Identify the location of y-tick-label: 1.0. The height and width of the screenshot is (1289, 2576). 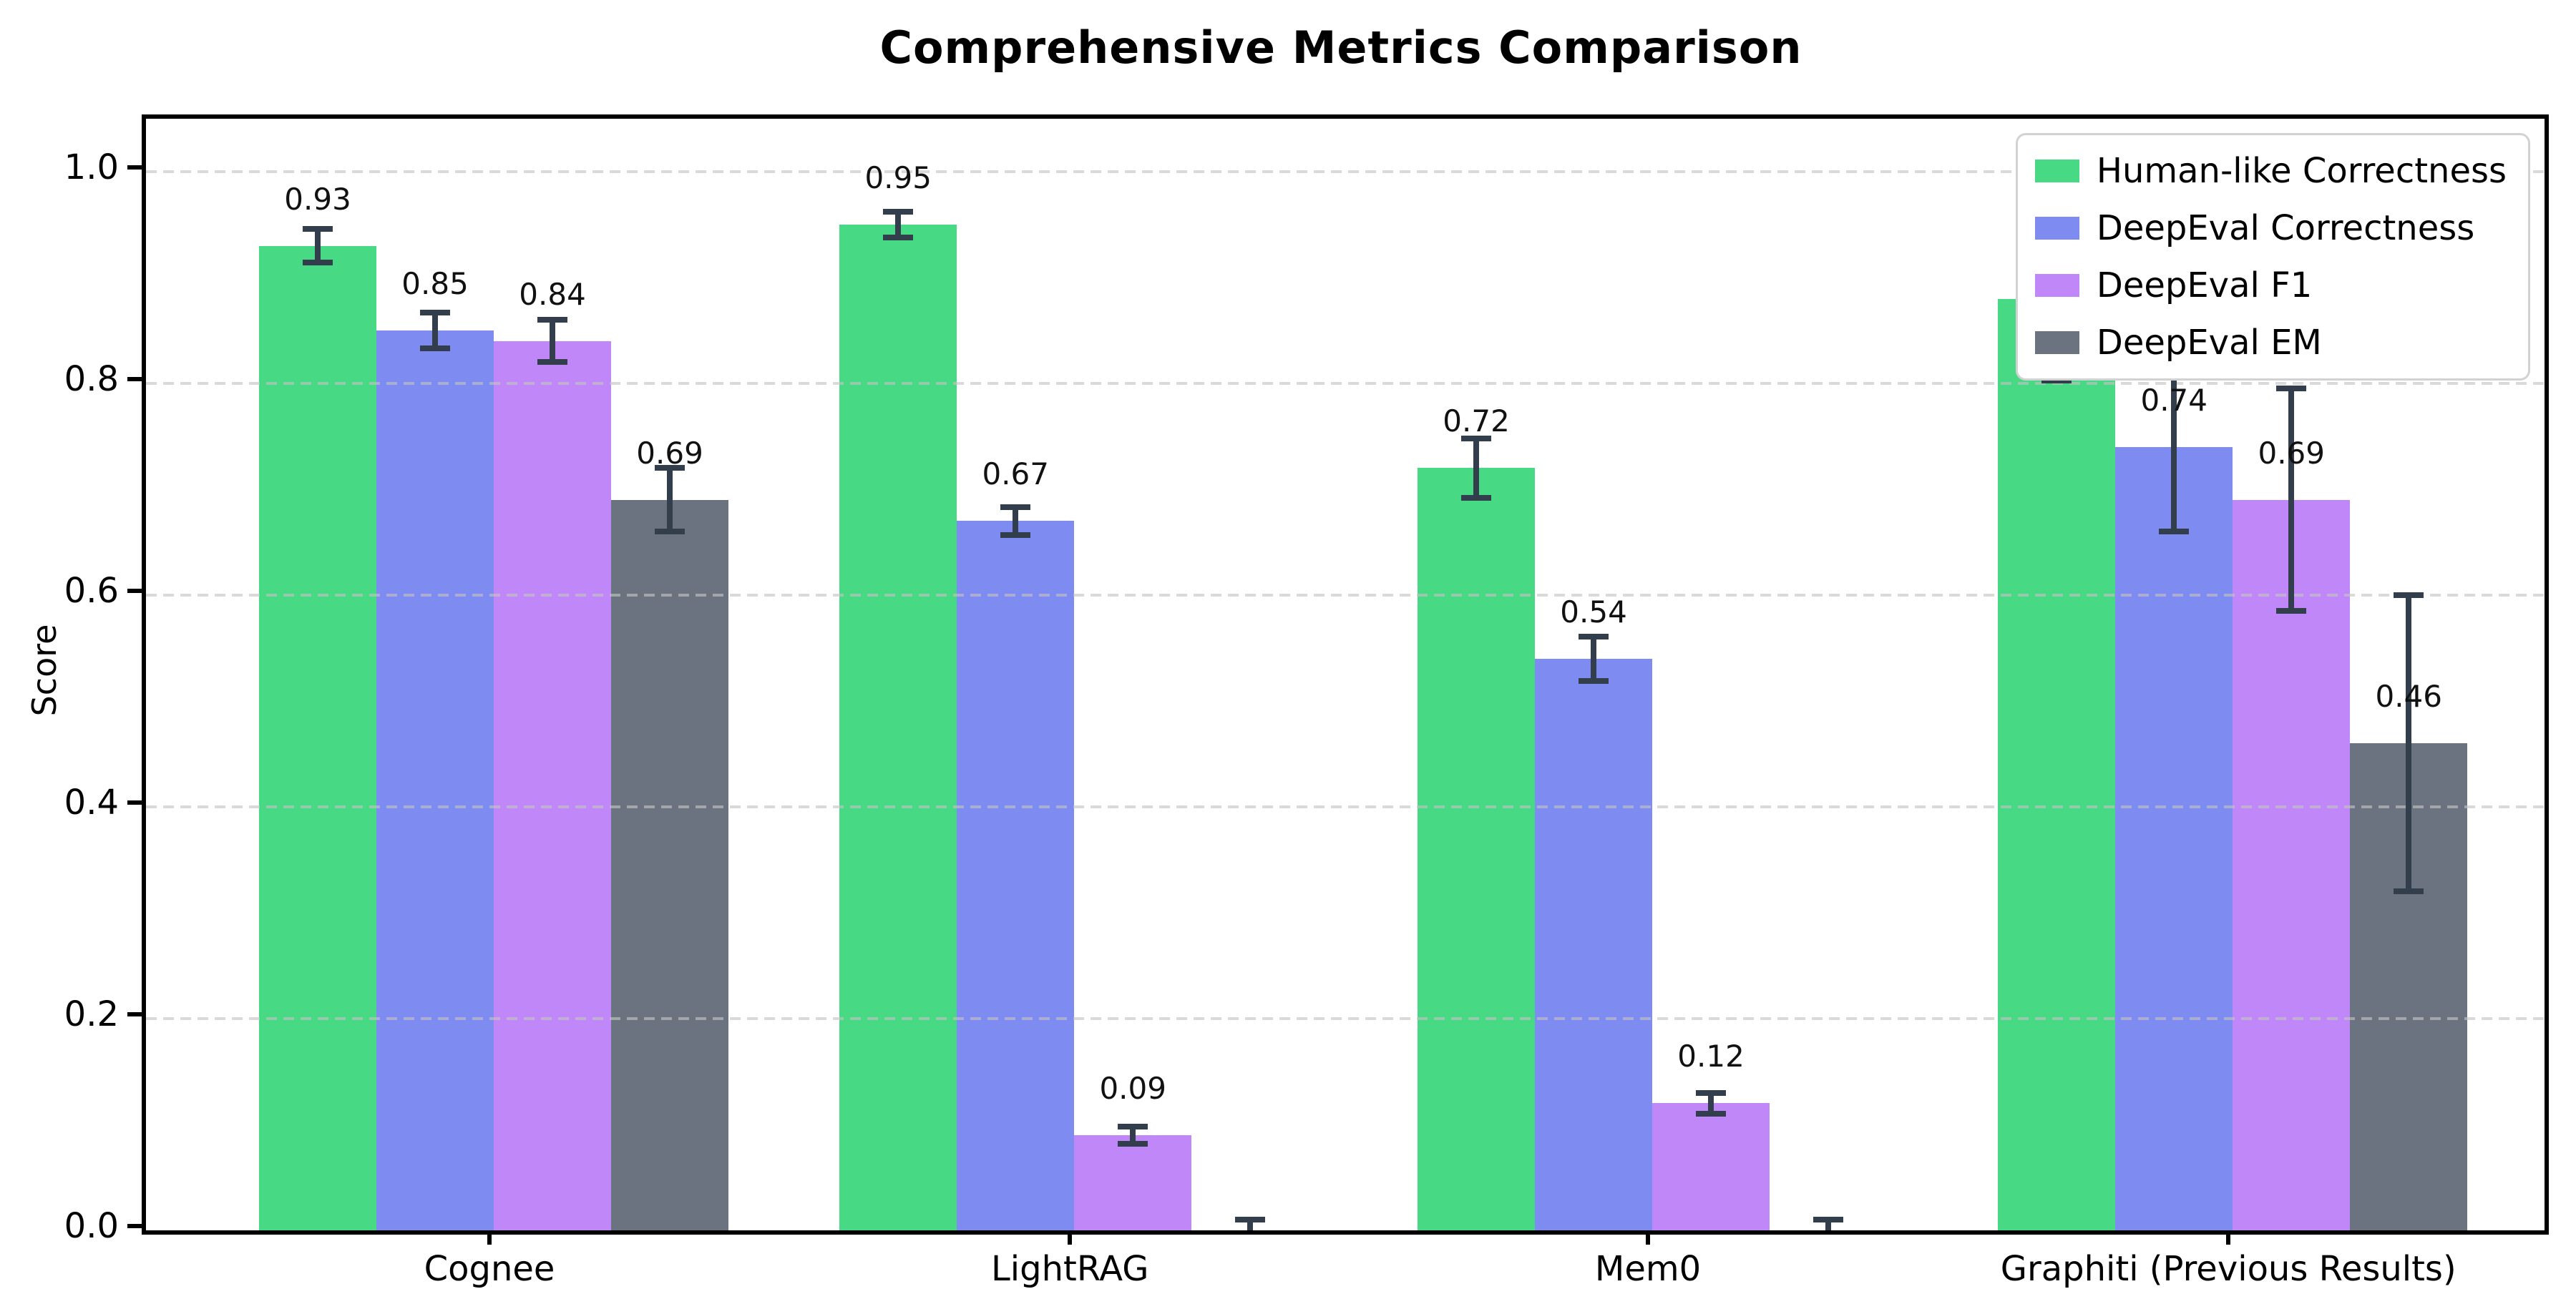
(91, 167).